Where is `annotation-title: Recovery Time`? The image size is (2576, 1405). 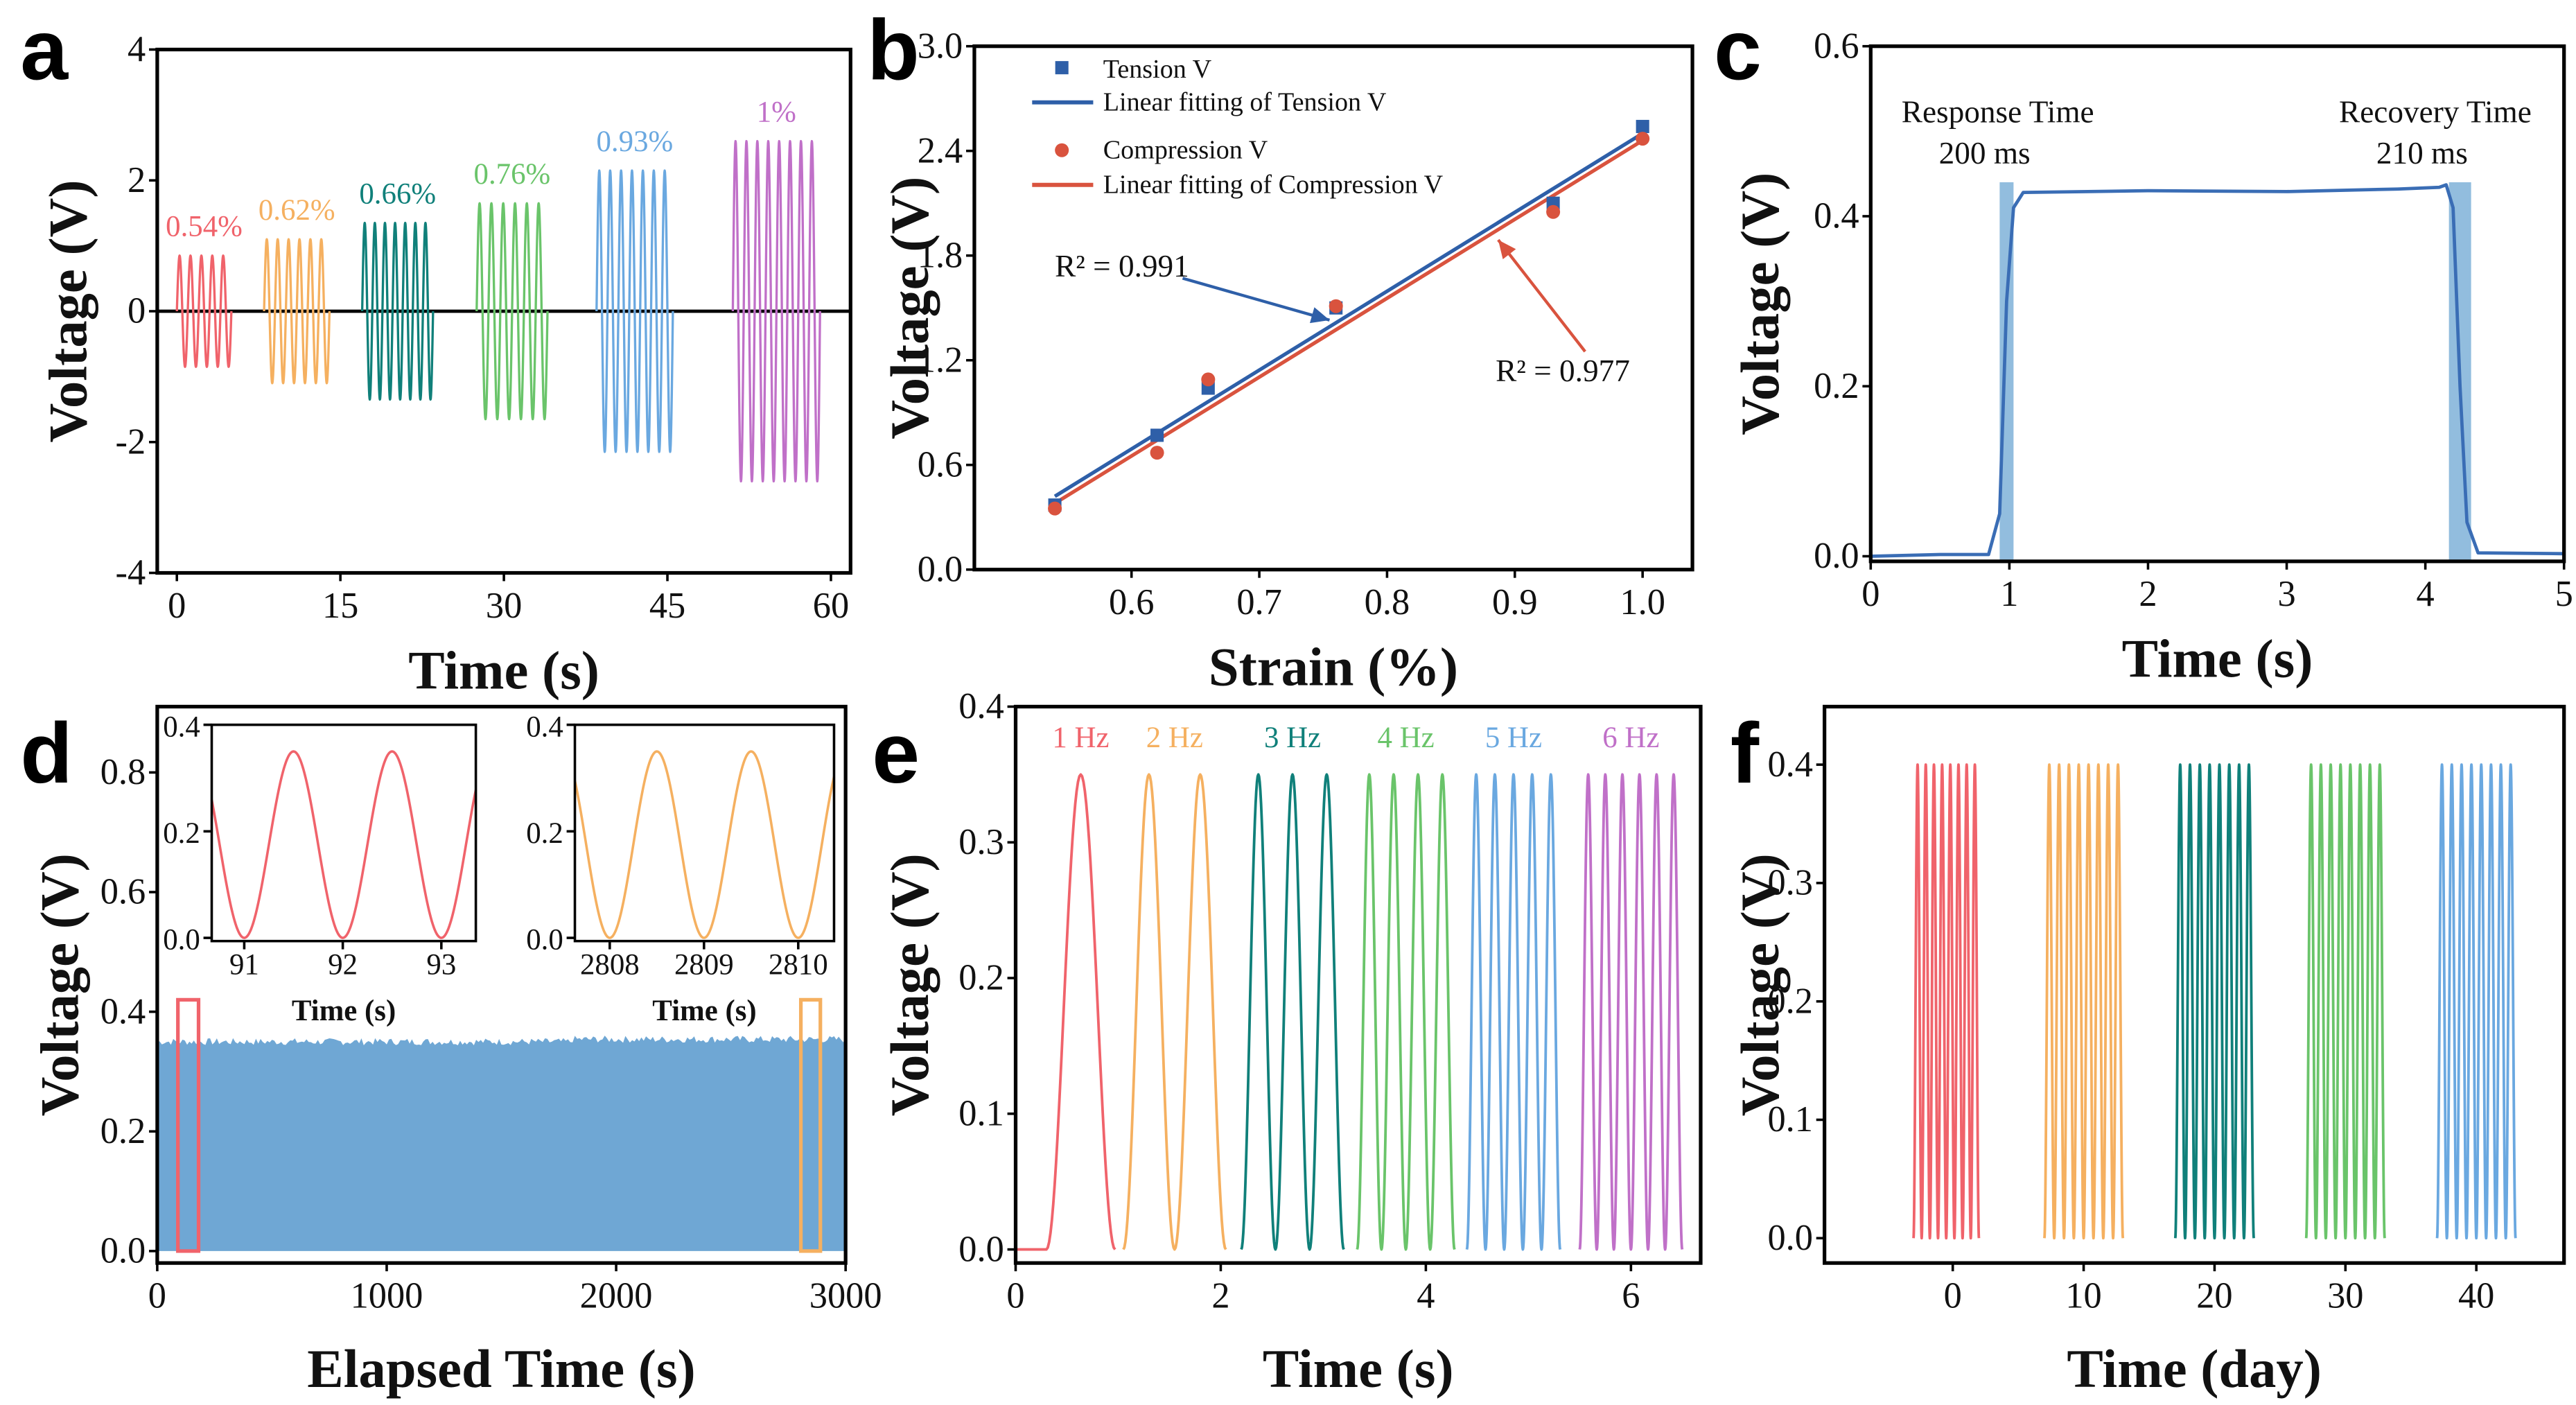 annotation-title: Recovery Time is located at coordinates (2435, 111).